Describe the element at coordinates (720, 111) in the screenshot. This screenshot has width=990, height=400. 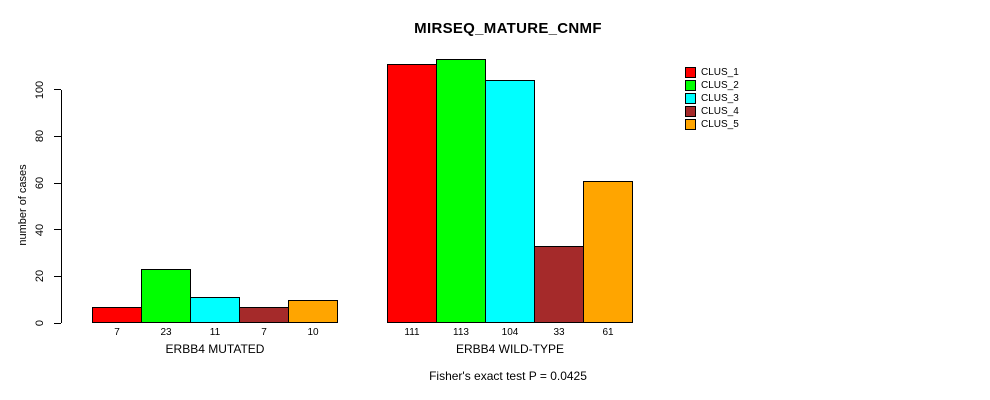
I see `legend-label-clus_4: CLUS_4` at that location.